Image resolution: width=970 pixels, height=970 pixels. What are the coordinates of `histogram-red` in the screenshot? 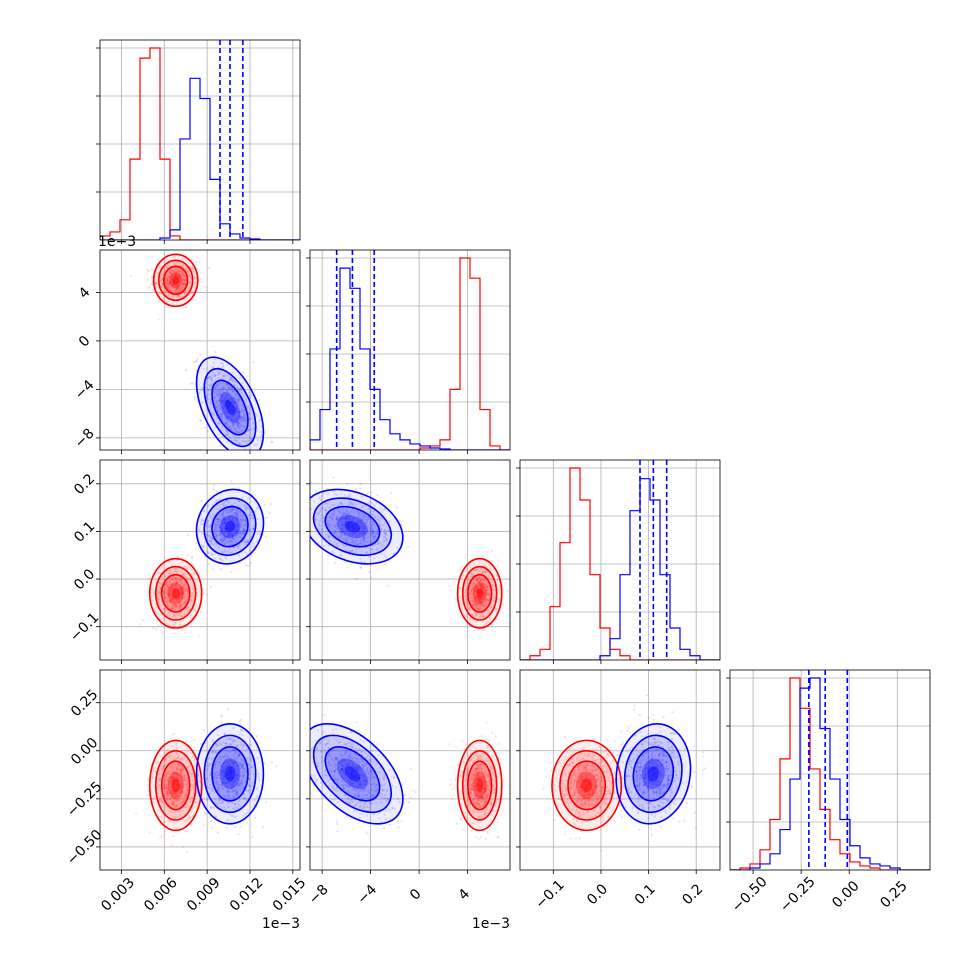 It's located at (200, 143).